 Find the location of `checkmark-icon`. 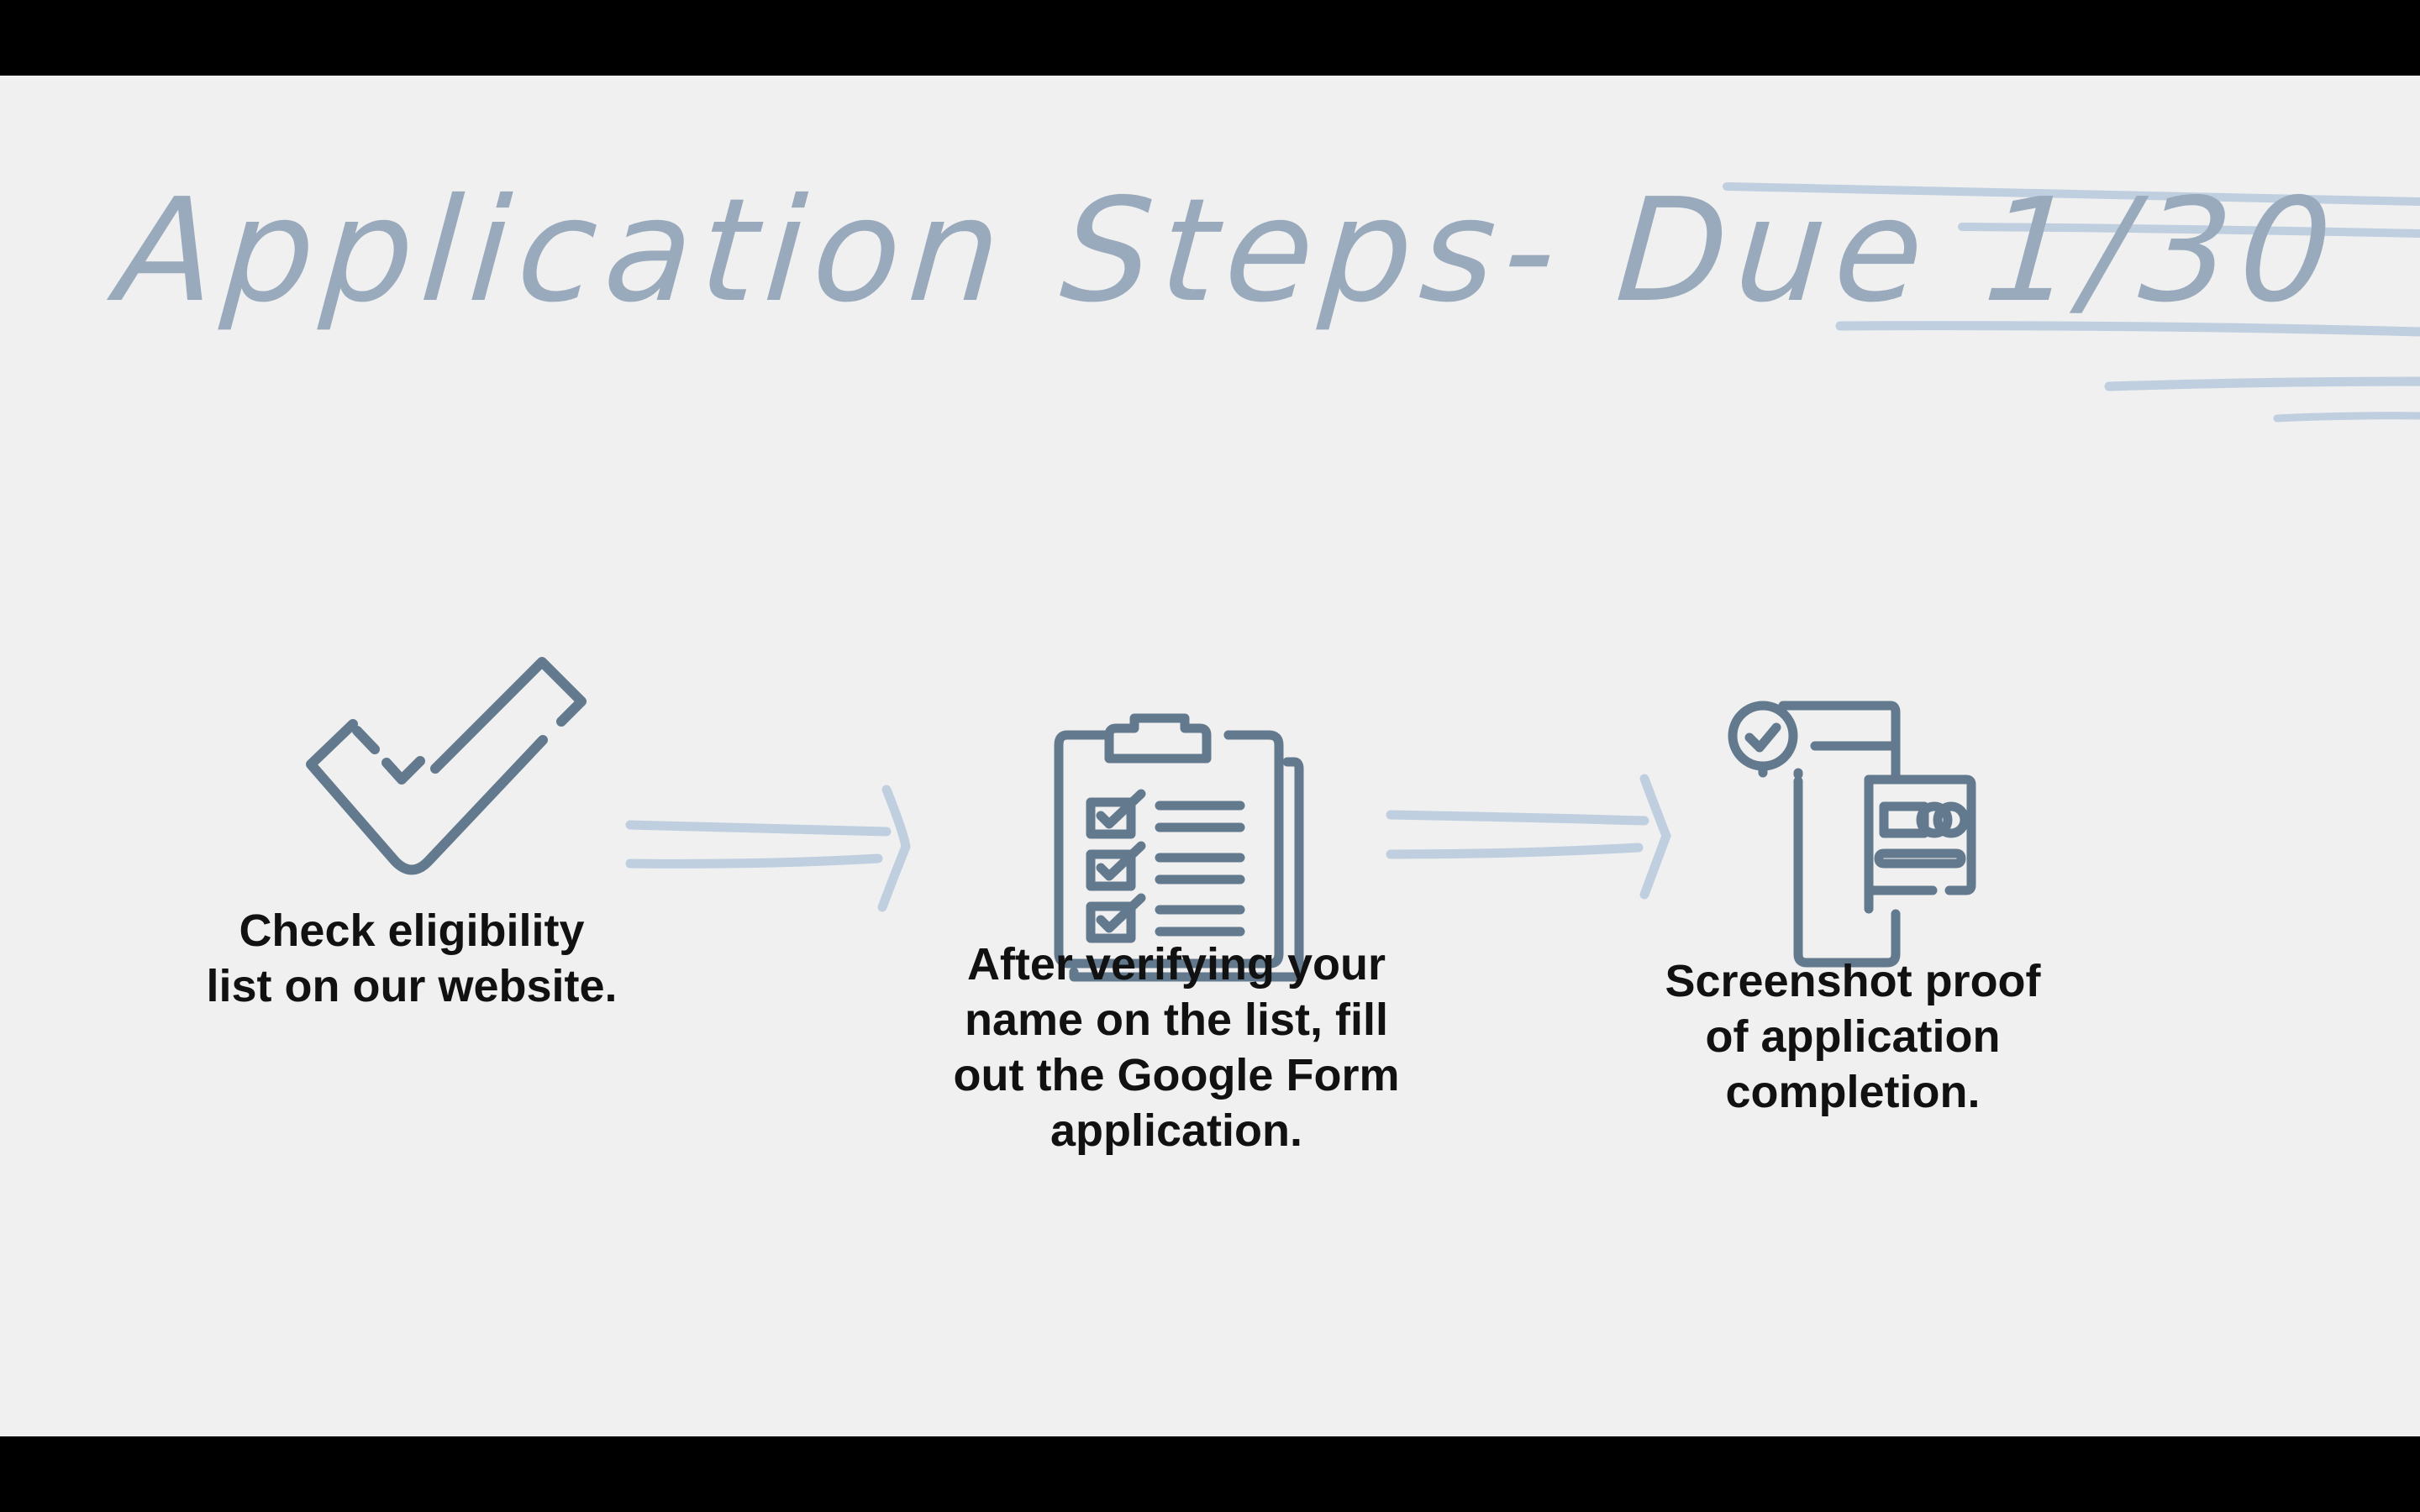

checkmark-icon is located at coordinates (447, 766).